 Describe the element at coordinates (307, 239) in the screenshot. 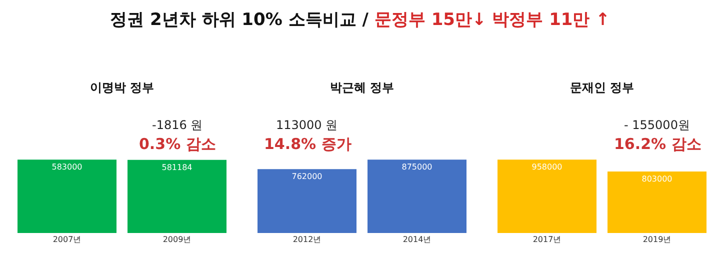

I see `x-tick-label: 2012년` at that location.